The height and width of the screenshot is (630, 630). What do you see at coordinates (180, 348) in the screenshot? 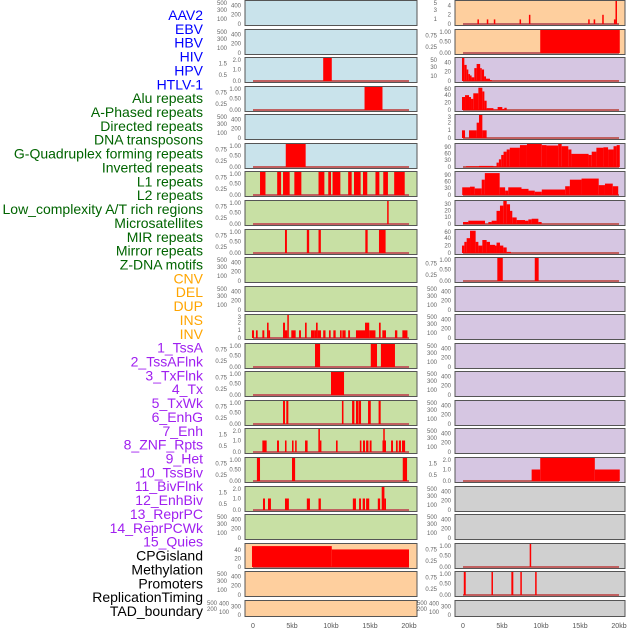
I see `feature-label: 1_TssA` at bounding box center [180, 348].